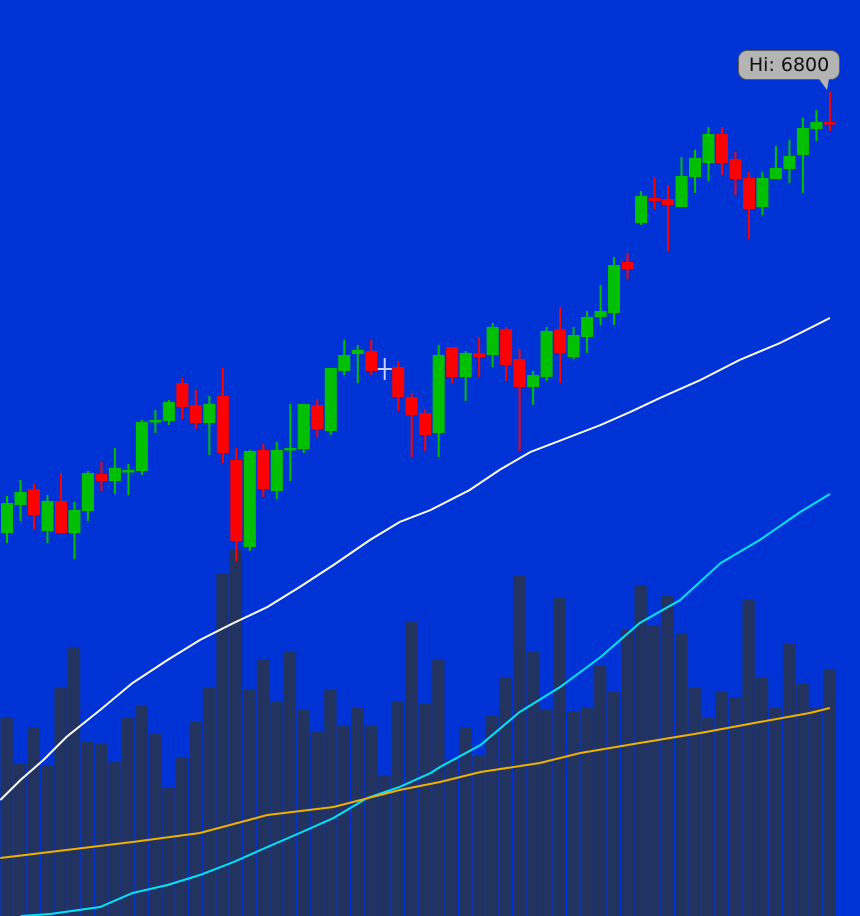 The image size is (860, 916). I want to click on high-tooltip: Hi: 6800, so click(789, 70).